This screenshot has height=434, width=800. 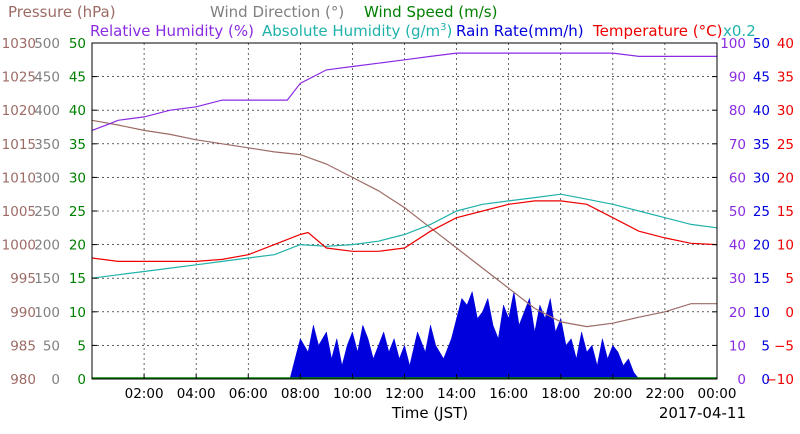 What do you see at coordinates (77, 212) in the screenshot?
I see `y-tick-label-wind_speed: 25` at bounding box center [77, 212].